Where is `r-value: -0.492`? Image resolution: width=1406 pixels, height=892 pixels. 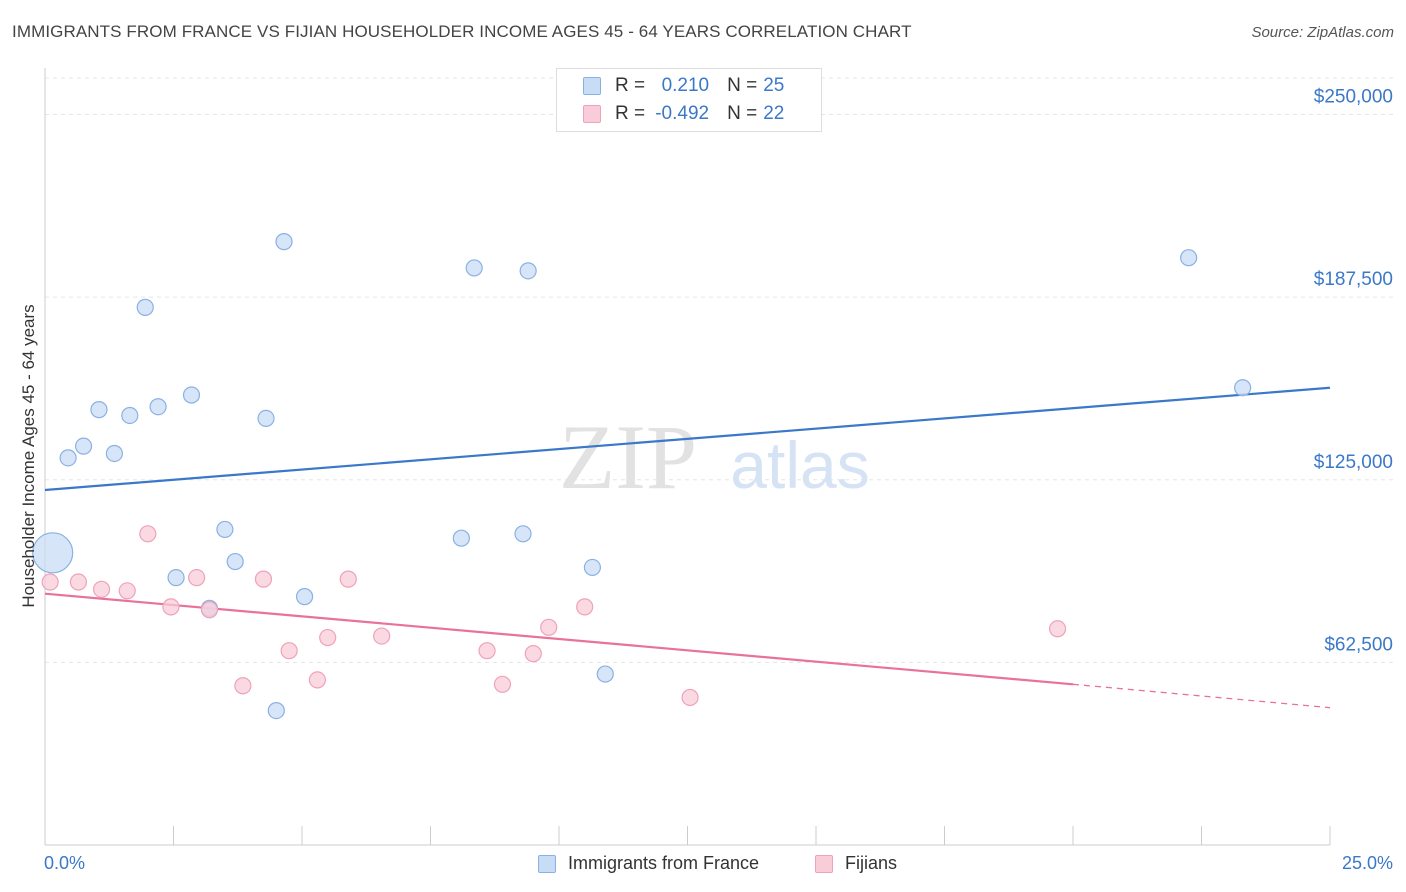
r-value: -0.492 is located at coordinates (682, 113).